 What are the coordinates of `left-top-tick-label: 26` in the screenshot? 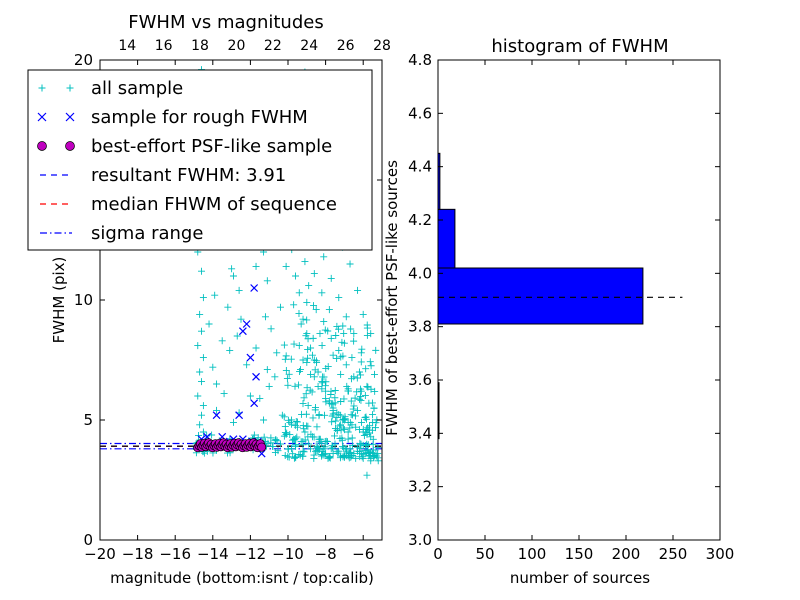 It's located at (346, 46).